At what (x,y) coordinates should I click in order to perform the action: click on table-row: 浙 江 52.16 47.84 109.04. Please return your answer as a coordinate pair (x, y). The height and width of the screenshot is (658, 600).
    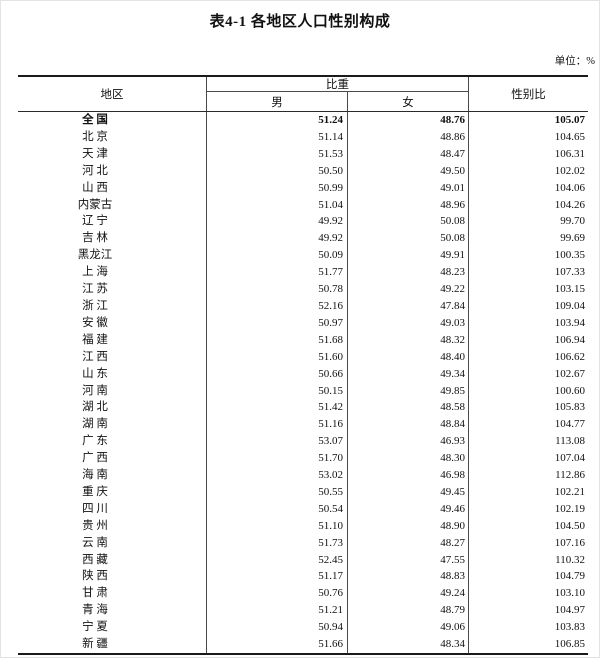
    Looking at the image, I should click on (303, 306).